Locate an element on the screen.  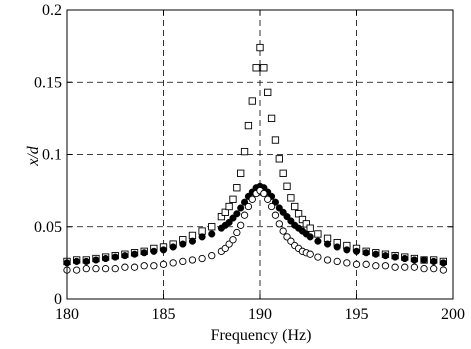
x-tick-label: 180 is located at coordinates (67, 314).